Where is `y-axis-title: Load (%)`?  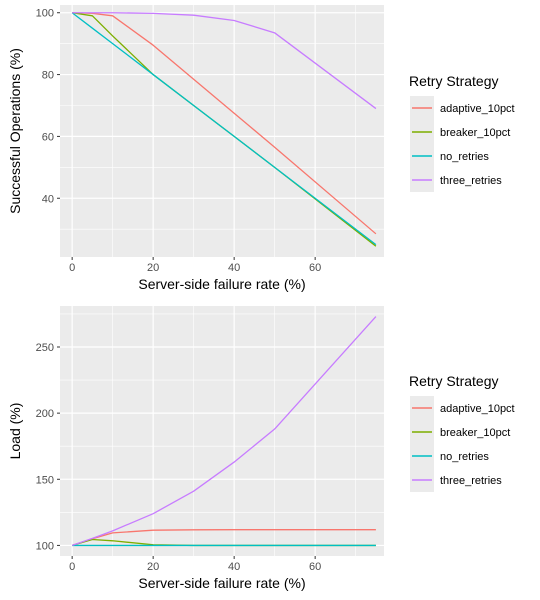 y-axis-title: Load (%) is located at coordinates (15, 431).